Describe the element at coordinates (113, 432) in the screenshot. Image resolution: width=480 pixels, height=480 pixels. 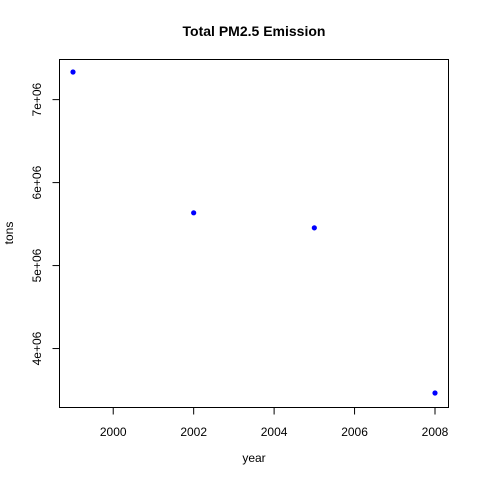
I see `x-tick-label: 2000` at that location.